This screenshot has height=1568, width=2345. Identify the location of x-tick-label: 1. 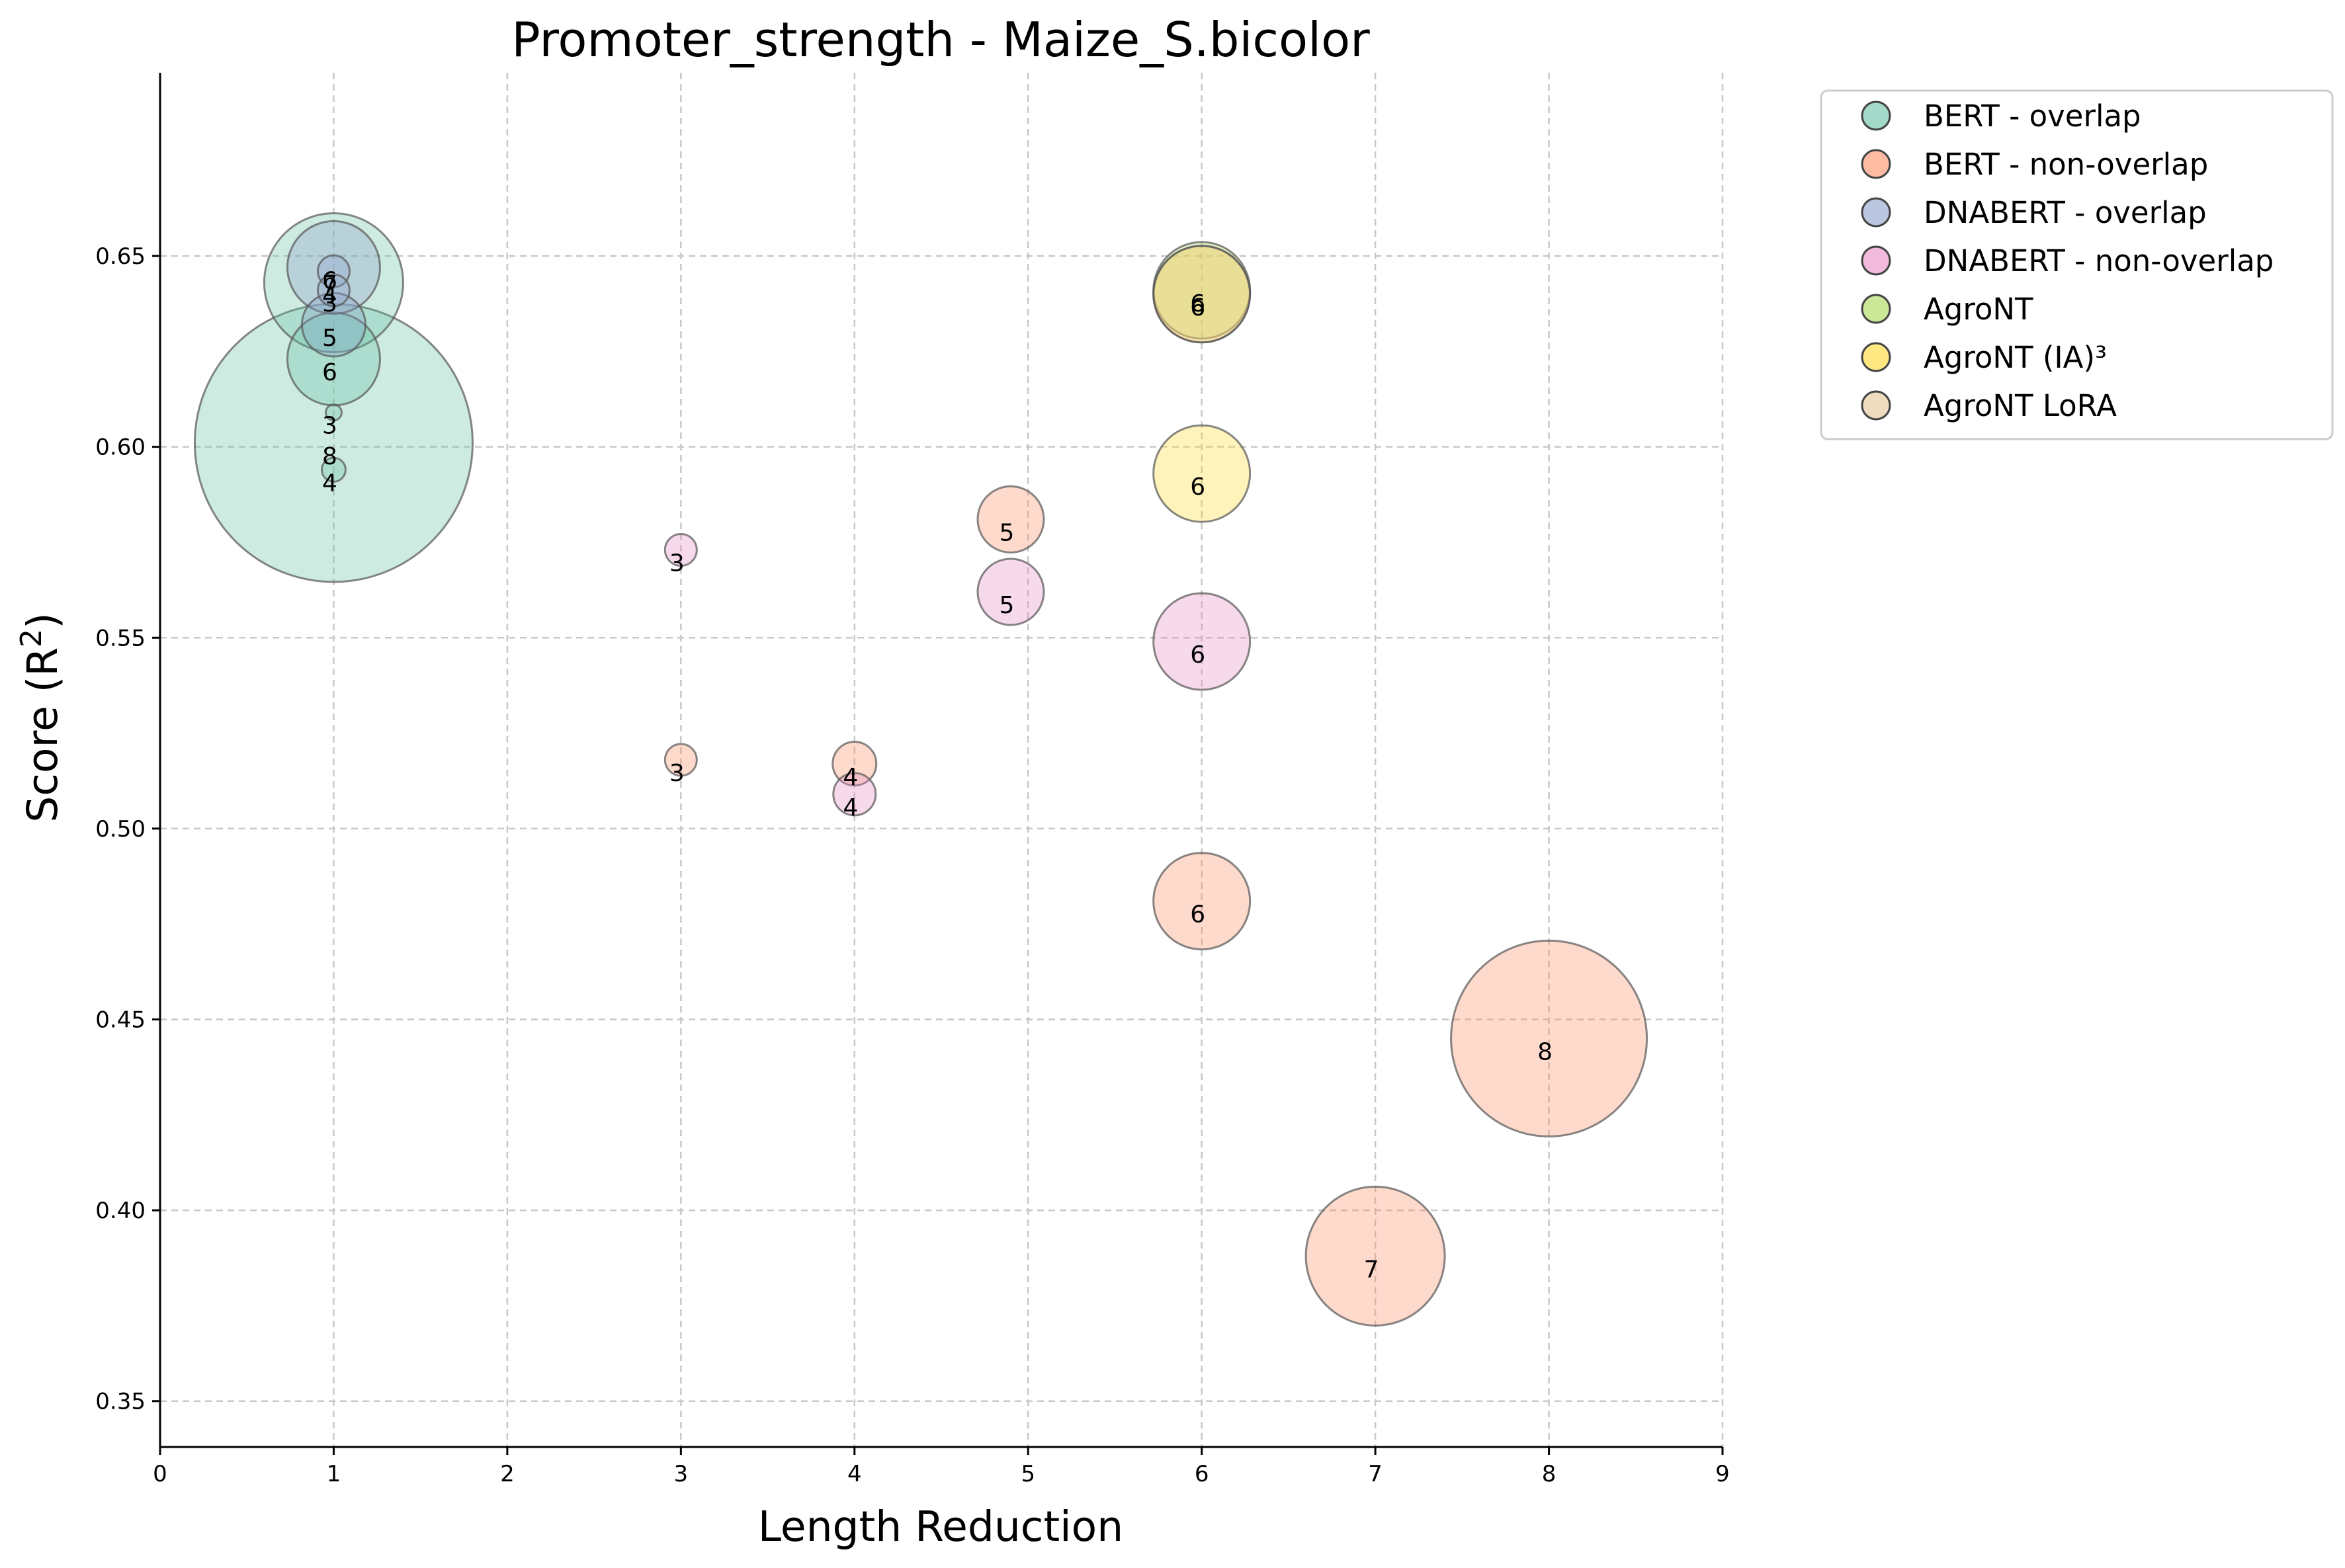
(334, 1474).